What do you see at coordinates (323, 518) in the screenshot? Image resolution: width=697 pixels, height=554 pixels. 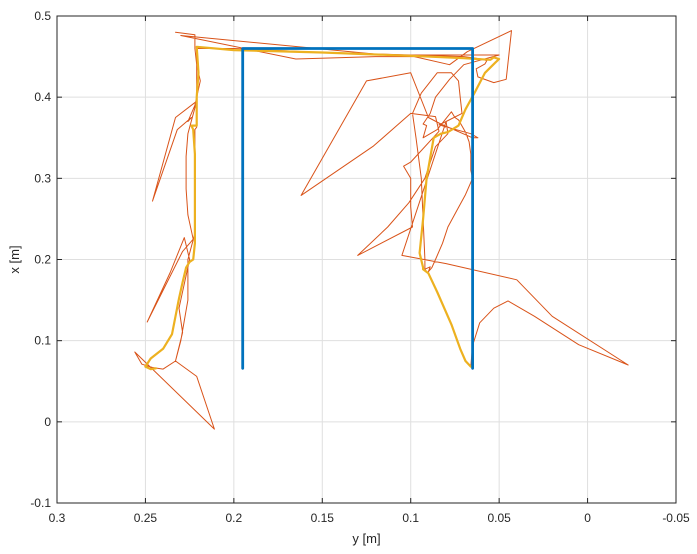 I see `x-tick-label: 0.15` at bounding box center [323, 518].